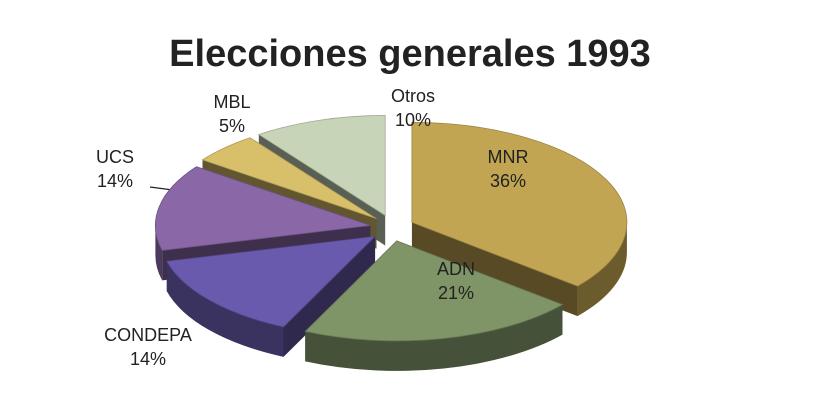  I want to click on slice-label: Otros, so click(413, 96).